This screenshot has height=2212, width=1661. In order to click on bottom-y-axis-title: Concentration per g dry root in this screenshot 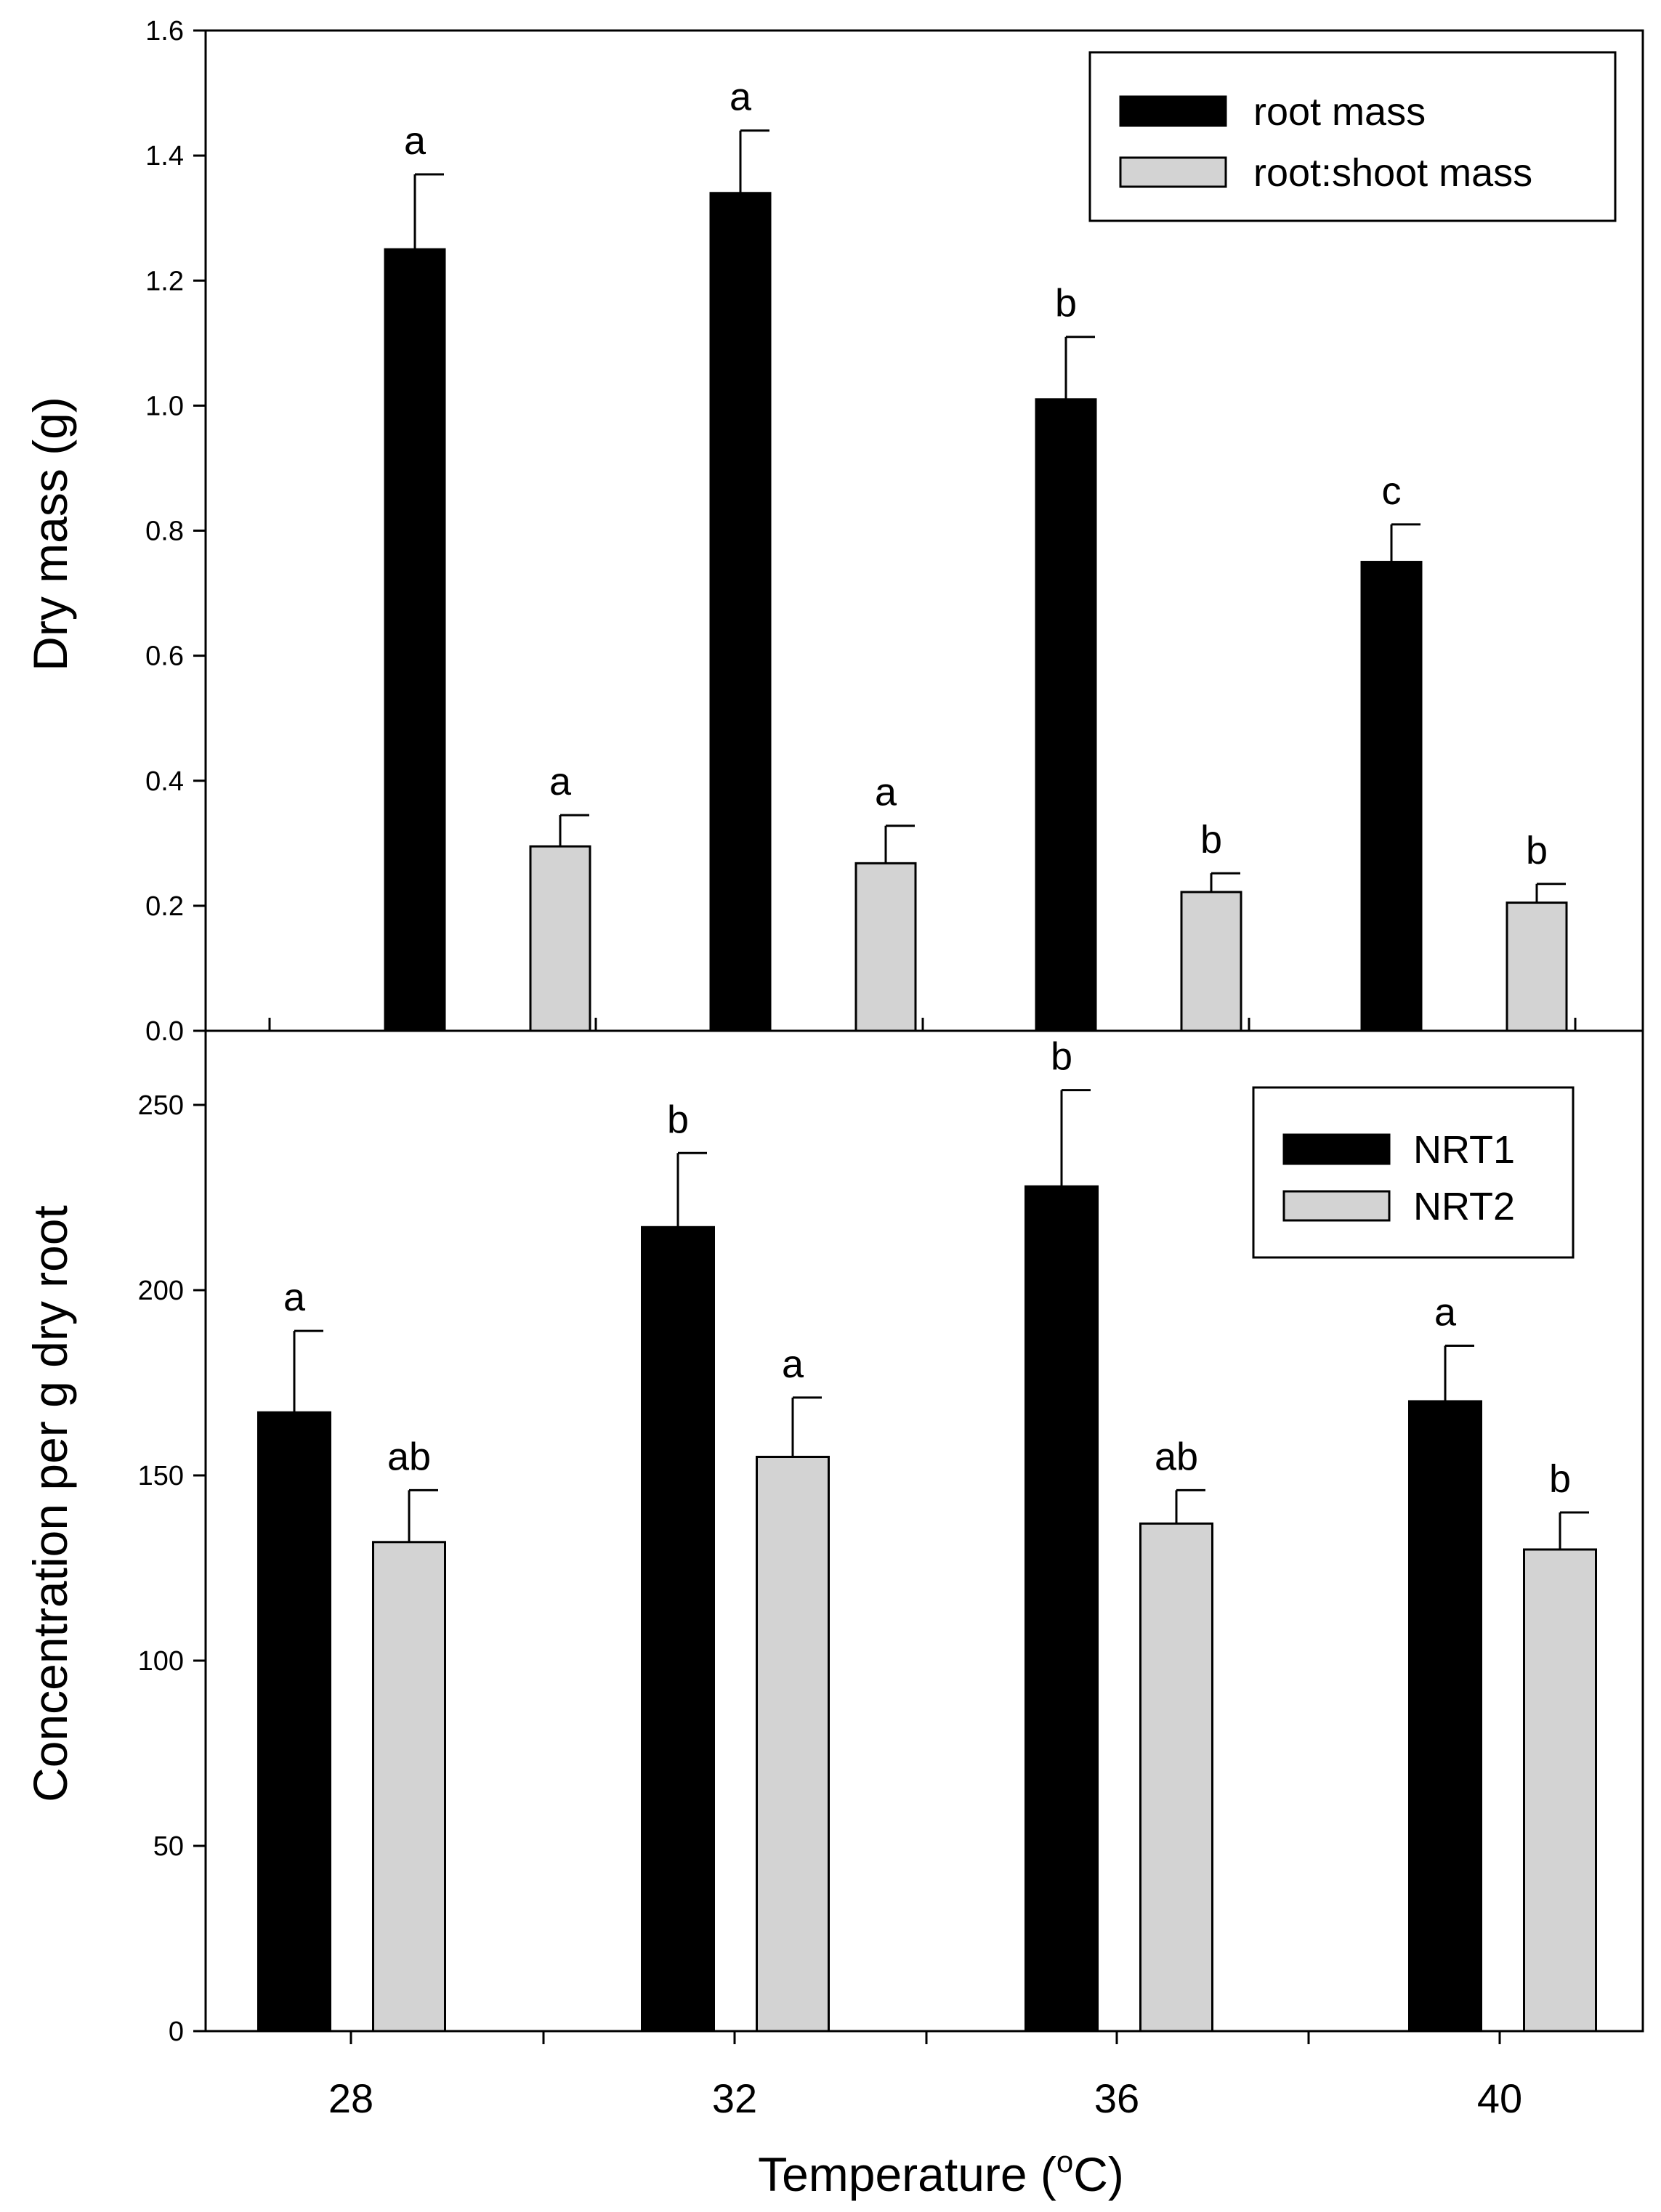, I will do `click(50, 1503)`.